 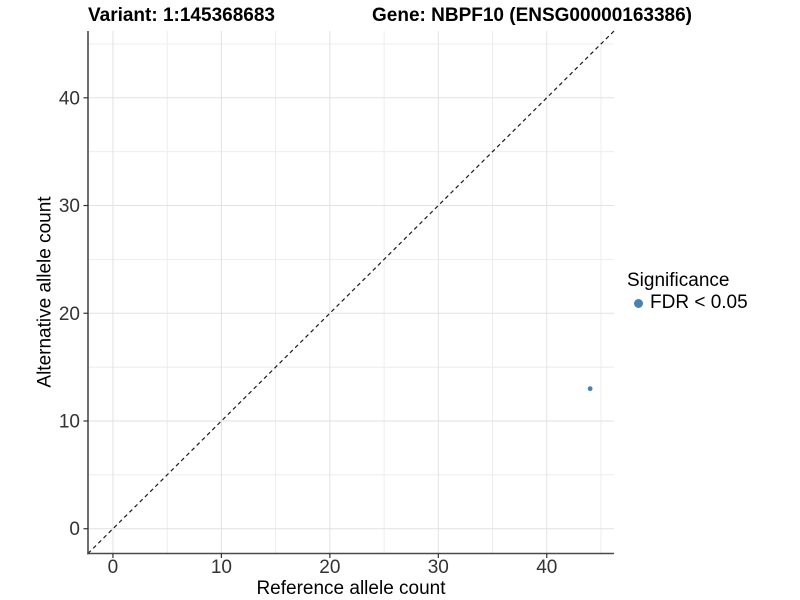 What do you see at coordinates (181, 15) in the screenshot?
I see `plot-title-variant: Variant: 1:145368683` at bounding box center [181, 15].